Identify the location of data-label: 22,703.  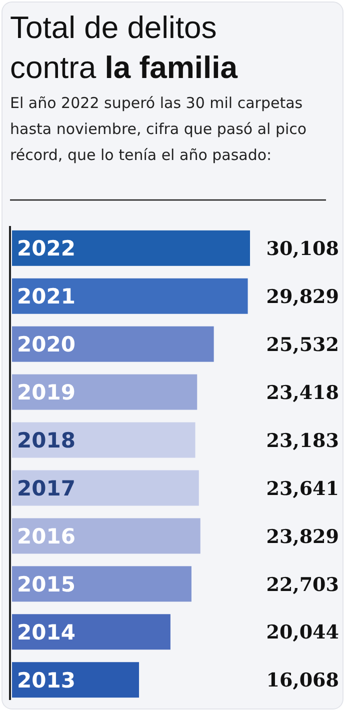
(302, 585).